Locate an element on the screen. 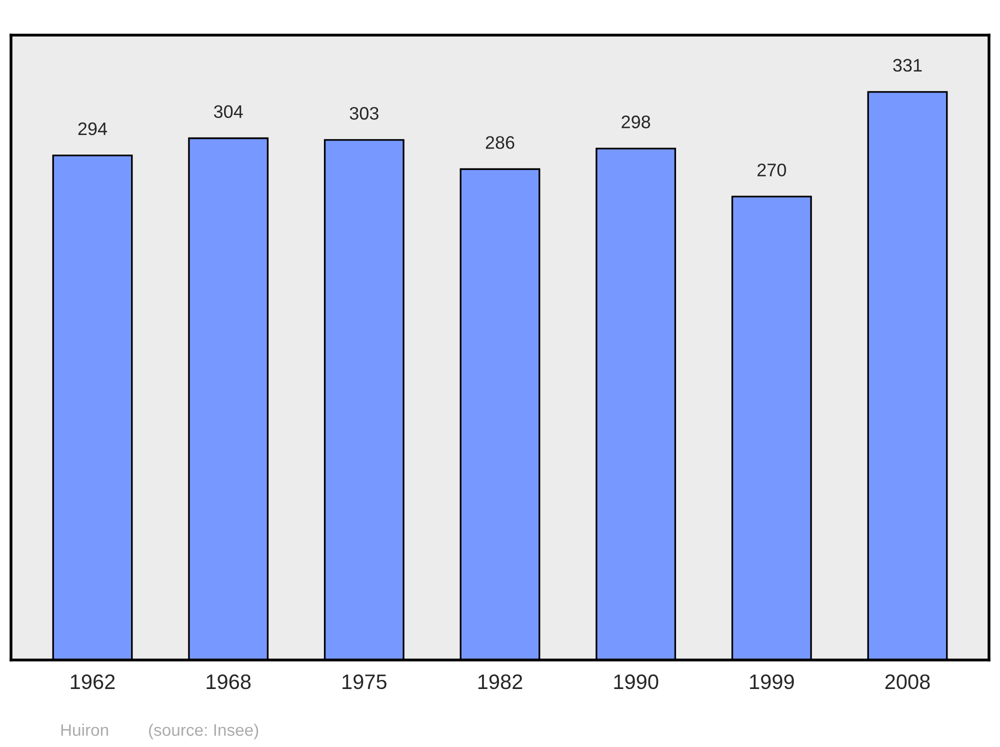  x-tick-label: 1968 is located at coordinates (228, 682).